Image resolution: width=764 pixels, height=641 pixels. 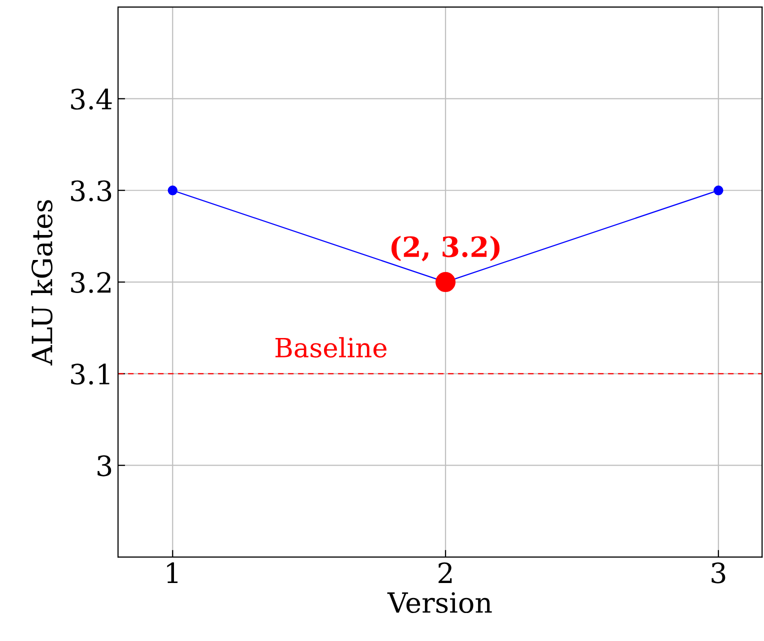 What do you see at coordinates (105, 465) in the screenshot?
I see `y-tick-label: 3` at bounding box center [105, 465].